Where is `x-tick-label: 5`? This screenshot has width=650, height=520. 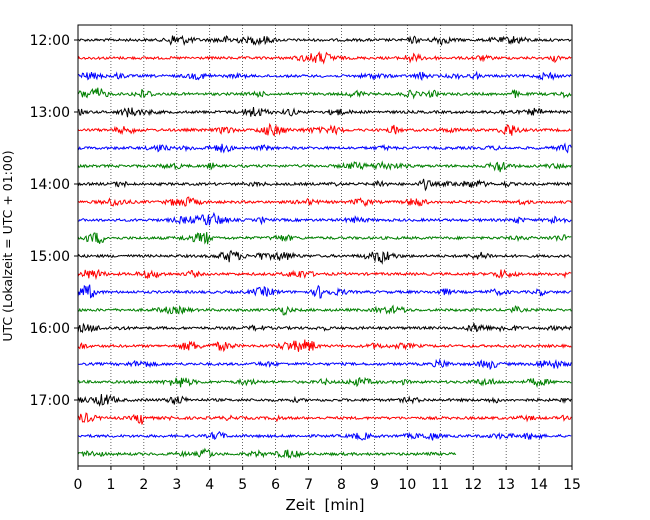 x-tick-label: 5 is located at coordinates (242, 485).